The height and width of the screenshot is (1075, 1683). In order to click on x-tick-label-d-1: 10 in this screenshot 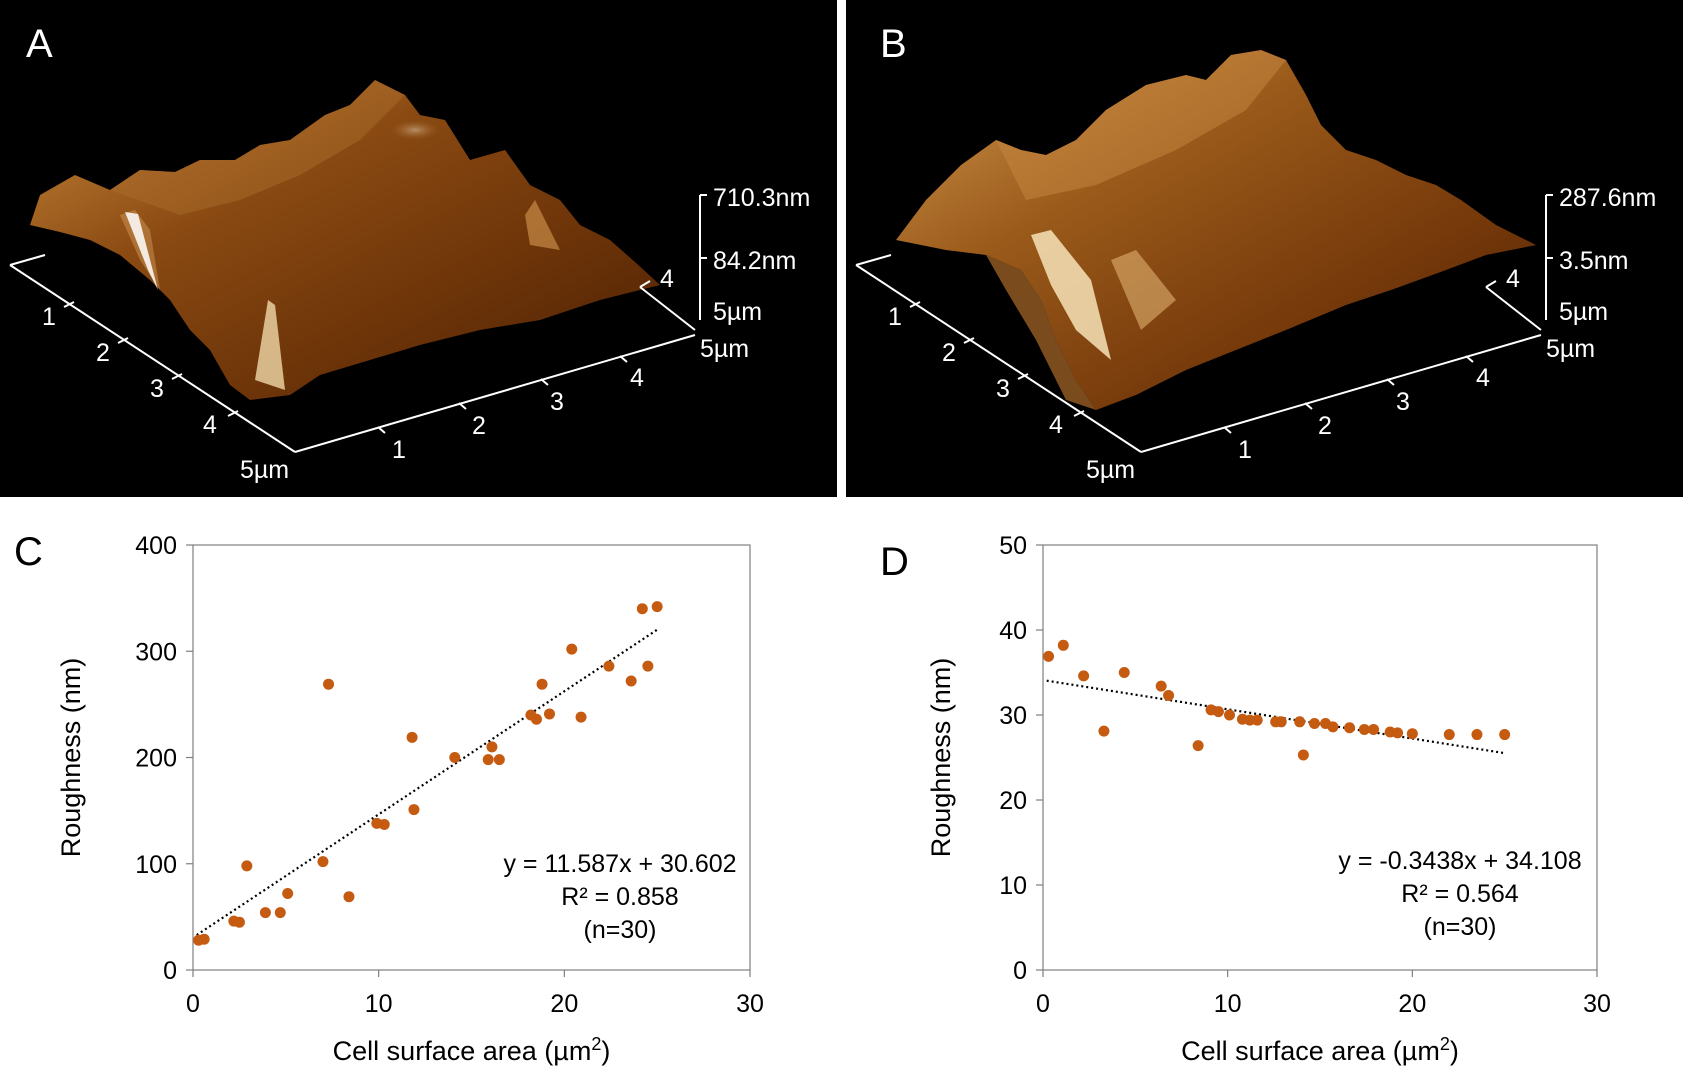, I will do `click(1228, 1004)`.